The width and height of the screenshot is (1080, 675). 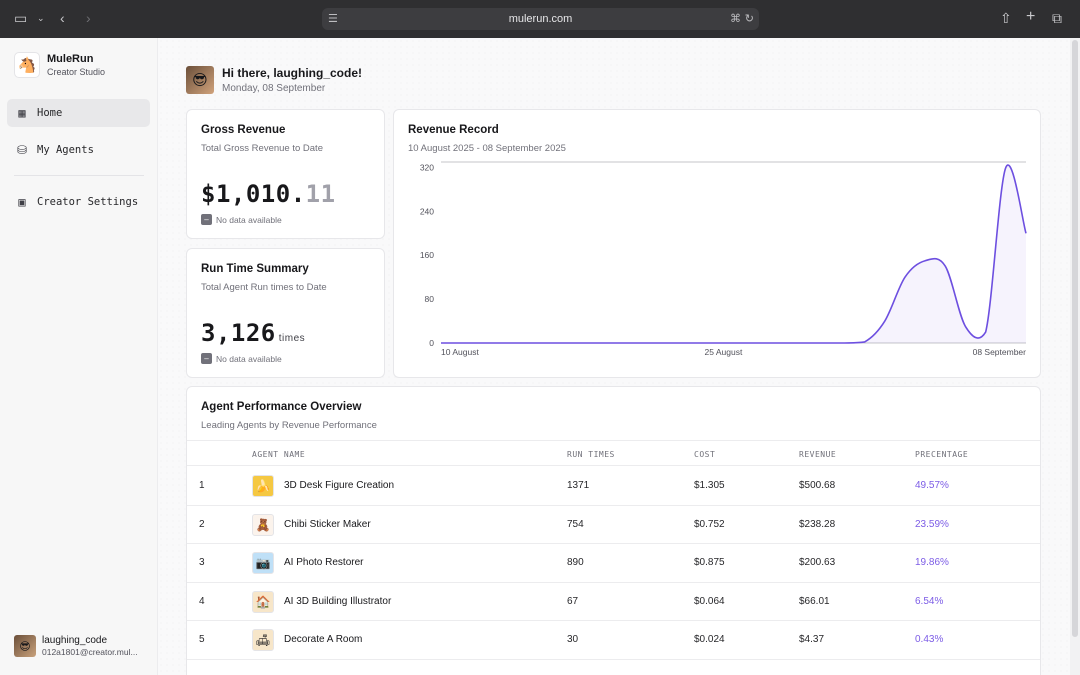 What do you see at coordinates (431, 343) in the screenshot?
I see `y-tick-label: 0` at bounding box center [431, 343].